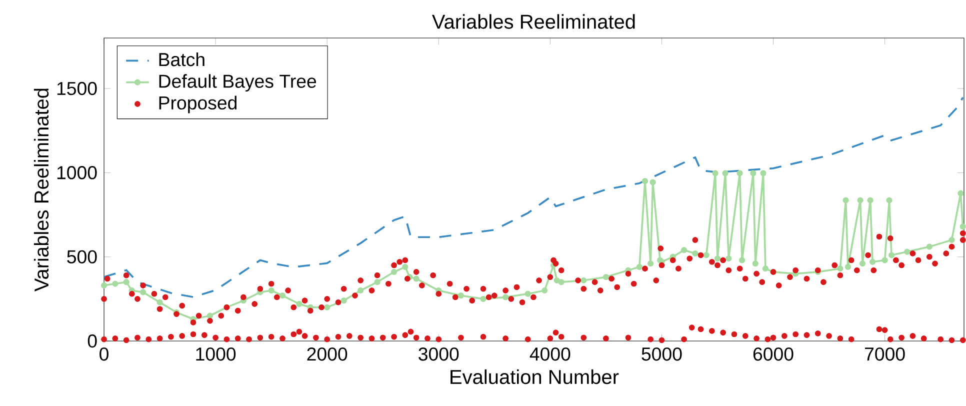  Describe the element at coordinates (237, 83) in the screenshot. I see `legend-label: Default Bayes Tree` at that location.